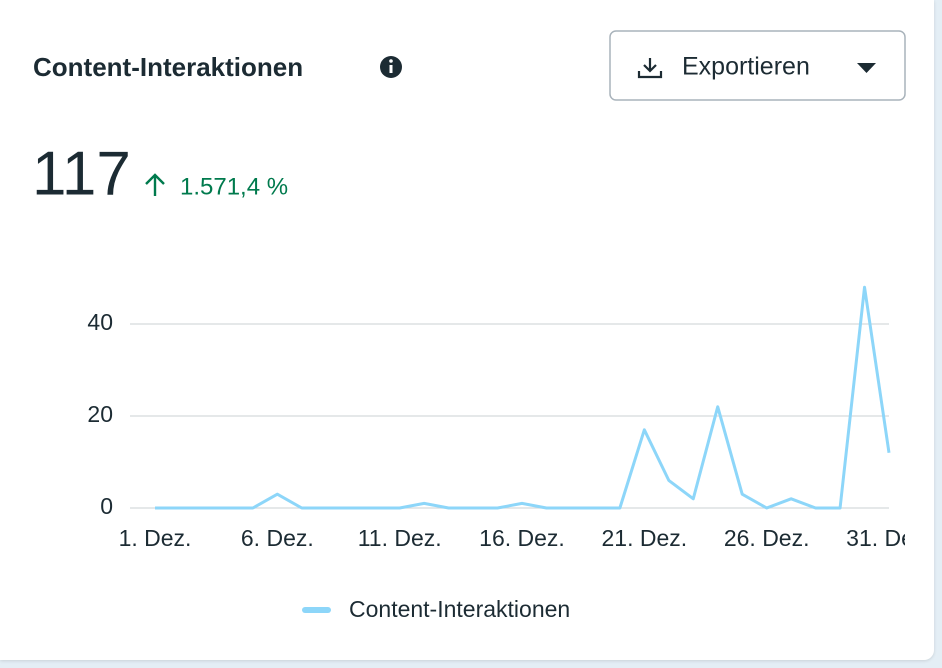  What do you see at coordinates (234, 186) in the screenshot?
I see `change: 1.571,4 %` at bounding box center [234, 186].